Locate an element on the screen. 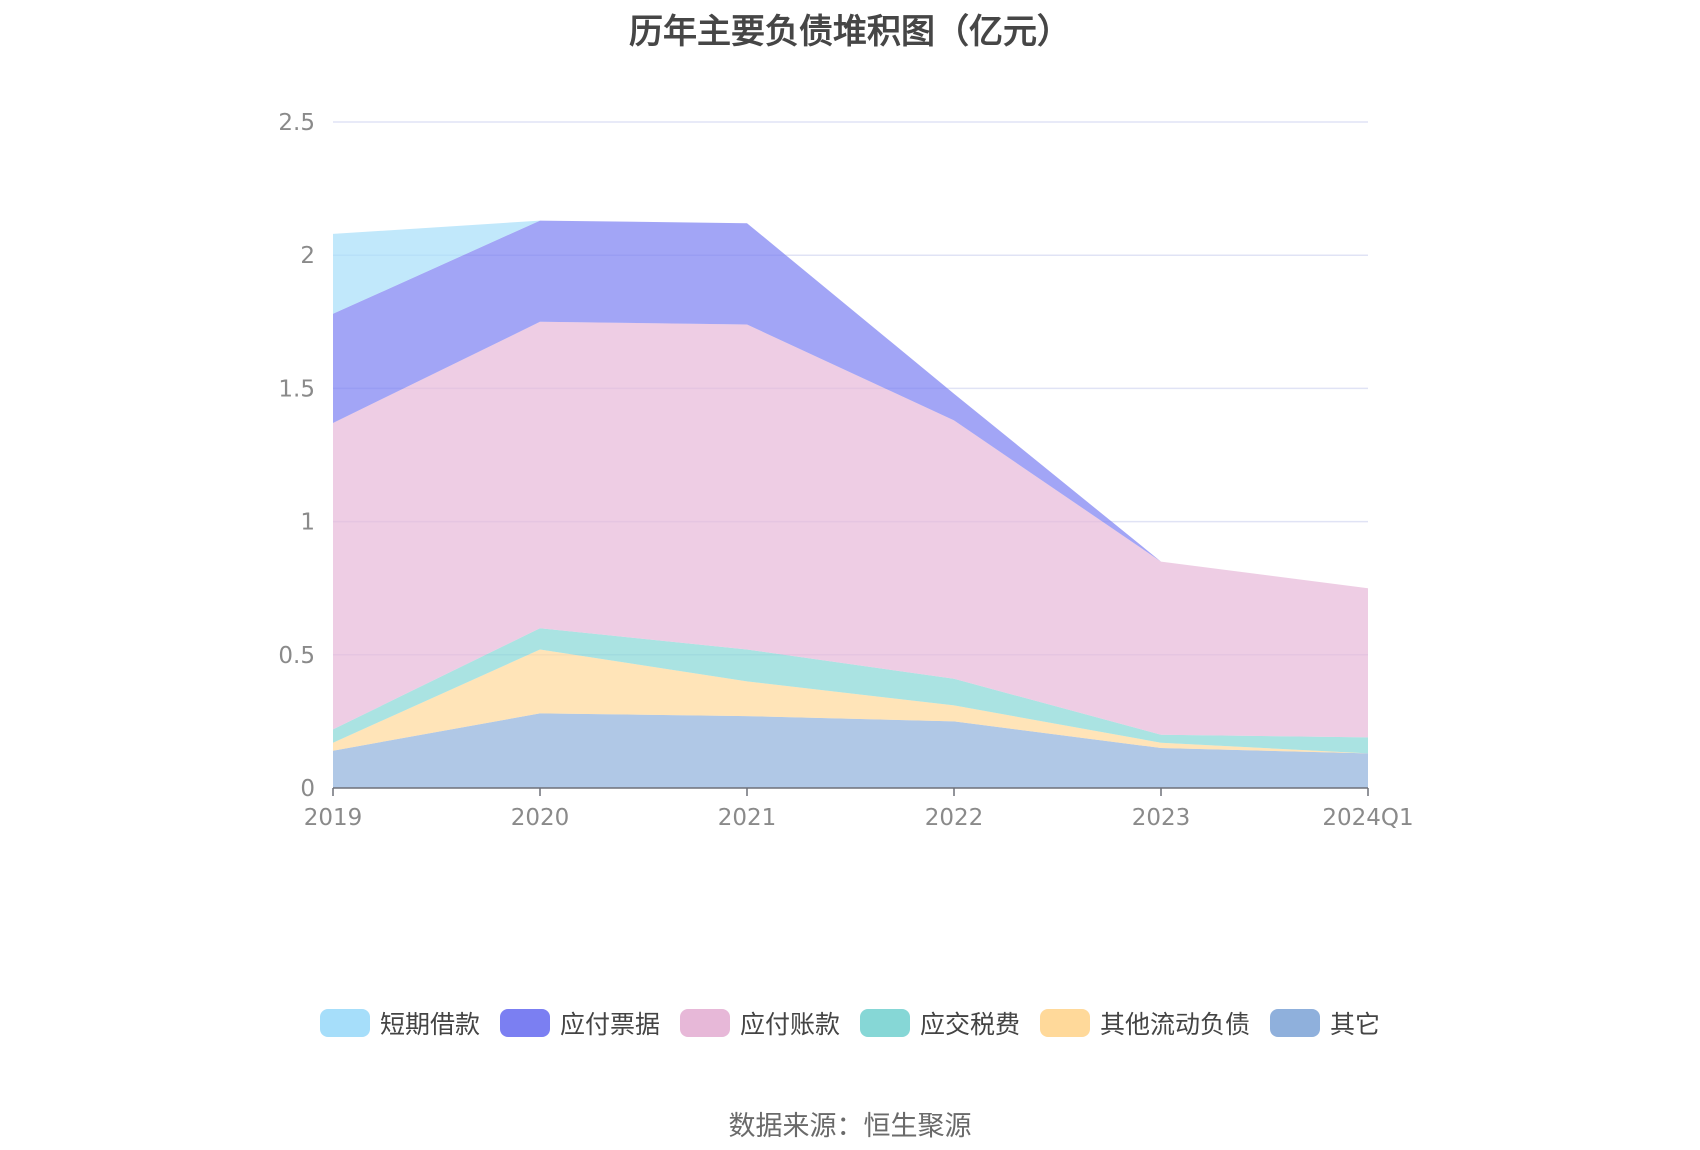  x-tick-label: 2021 is located at coordinates (747, 818).